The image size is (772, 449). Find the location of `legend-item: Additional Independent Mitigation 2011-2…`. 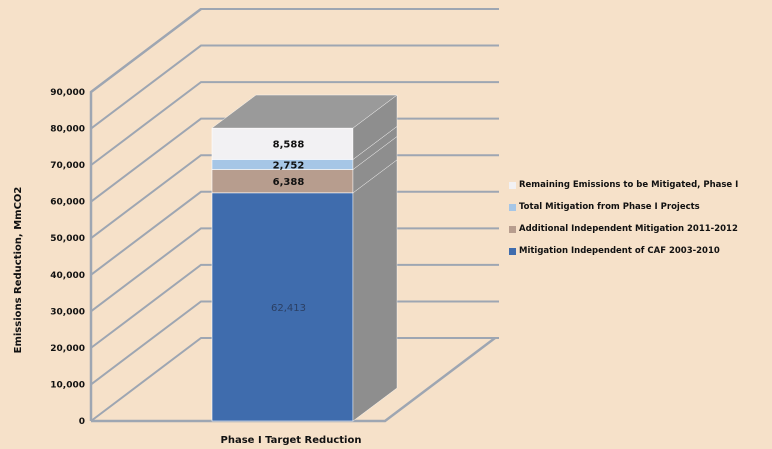

legend-item: Additional Independent Mitigation 2011-2… is located at coordinates (639, 229).